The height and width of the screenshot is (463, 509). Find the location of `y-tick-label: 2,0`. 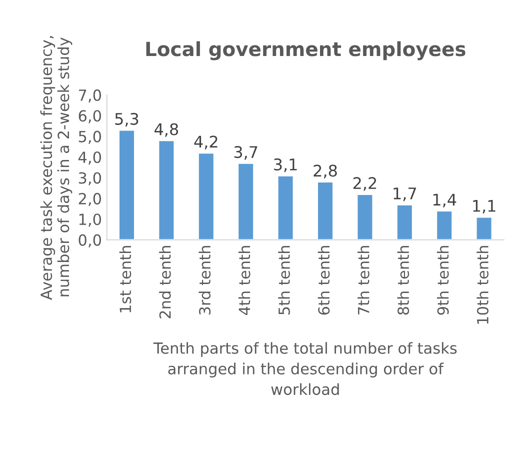

y-tick-label: 2,0 is located at coordinates (90, 199).